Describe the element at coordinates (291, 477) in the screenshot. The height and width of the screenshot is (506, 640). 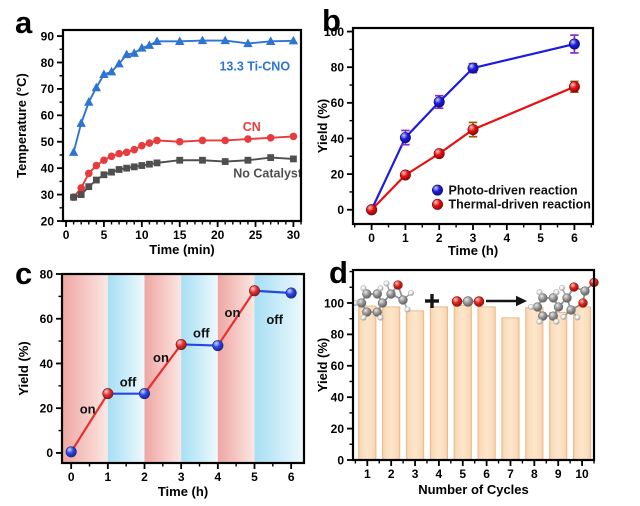
I see `svg-text: 6` at that location.